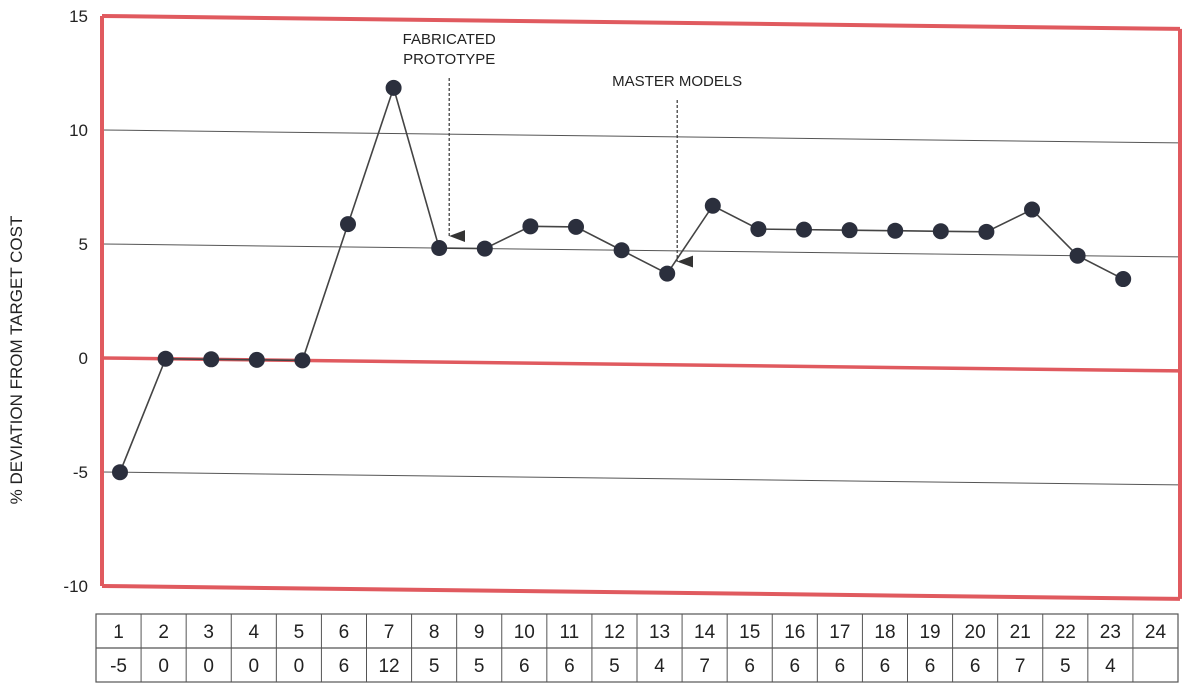 Image resolution: width=1182 pixels, height=687 pixels. What do you see at coordinates (163, 632) in the screenshot?
I see `table-cell-index: 2` at bounding box center [163, 632].